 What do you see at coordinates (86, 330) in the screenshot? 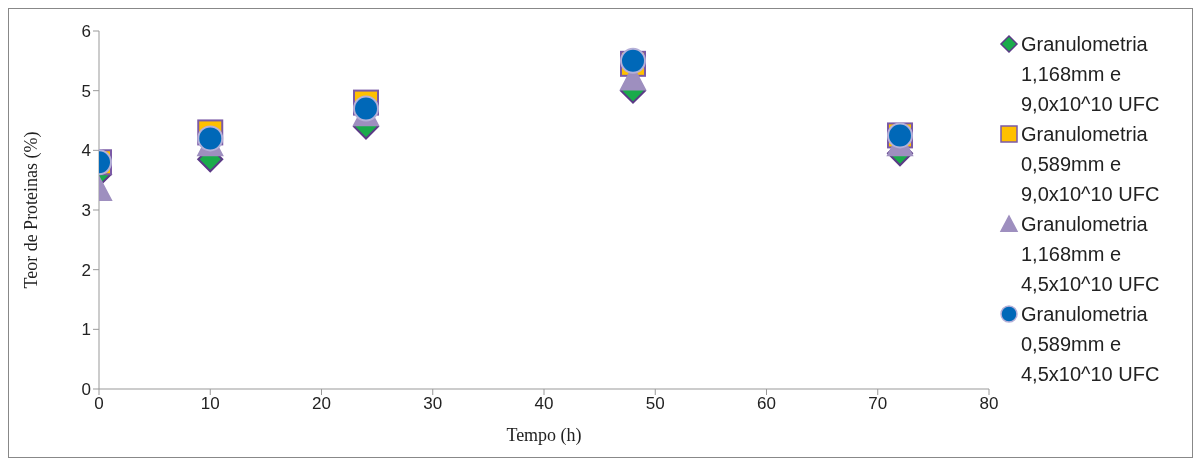
I see `y-tick-label: 1` at bounding box center [86, 330].